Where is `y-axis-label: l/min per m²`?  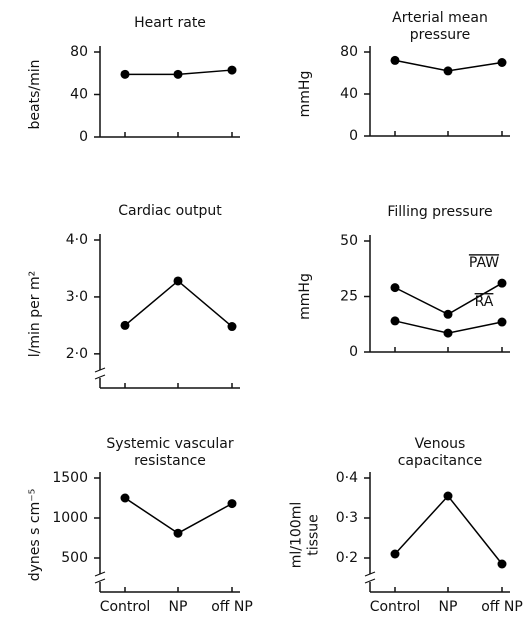 y-axis-label: l/min per m² is located at coordinates (35, 314).